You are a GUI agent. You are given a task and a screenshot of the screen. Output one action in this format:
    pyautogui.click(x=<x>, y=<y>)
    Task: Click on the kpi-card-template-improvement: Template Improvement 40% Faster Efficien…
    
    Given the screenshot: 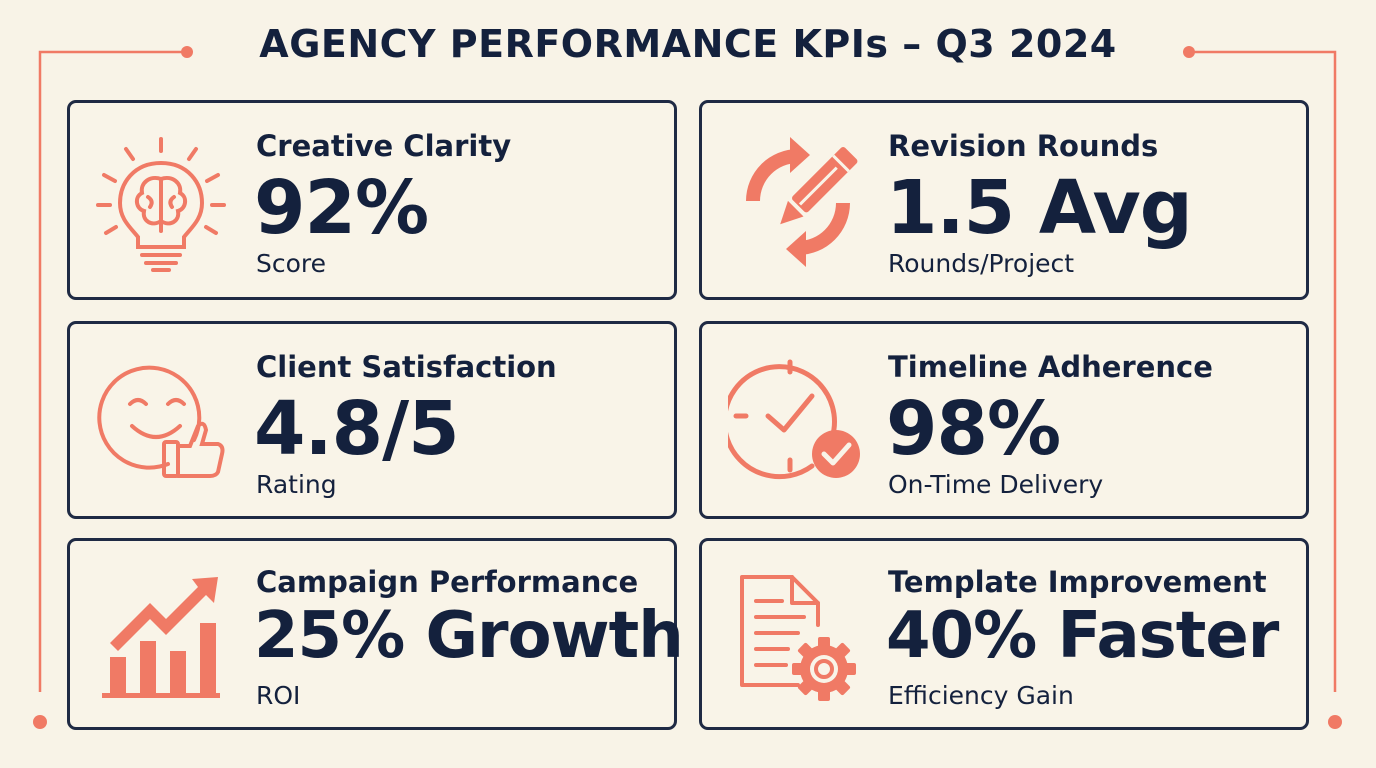 What is the action you would take?
    pyautogui.click(x=1004, y=634)
    